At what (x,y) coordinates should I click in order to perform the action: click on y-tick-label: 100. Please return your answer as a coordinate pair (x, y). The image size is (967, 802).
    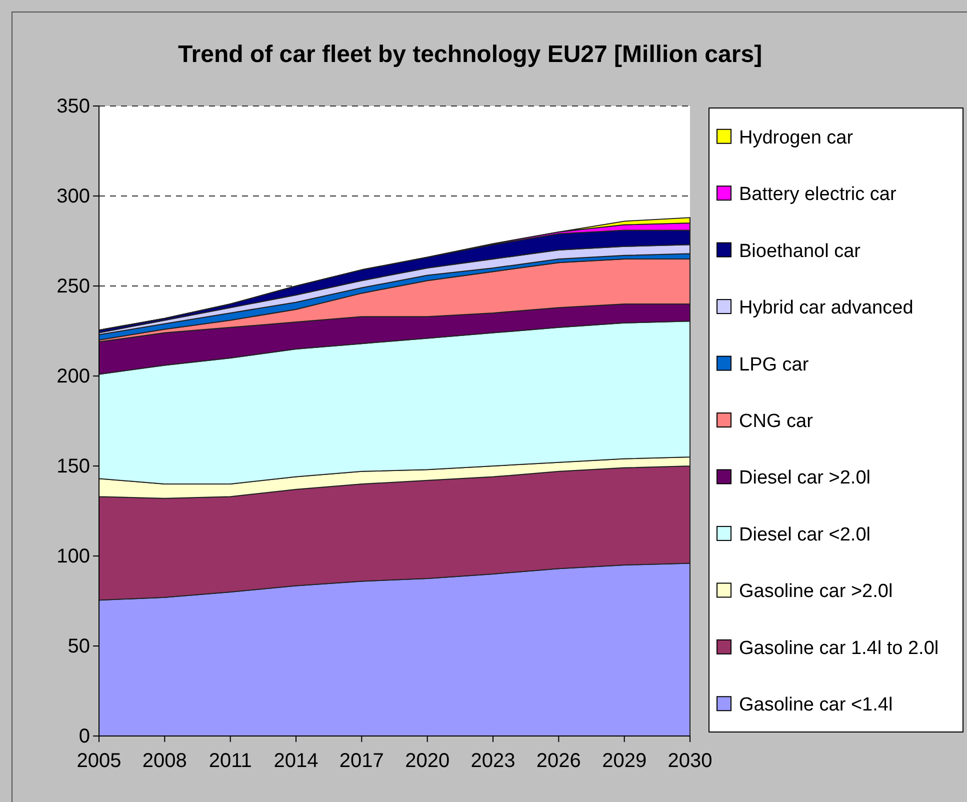
    Looking at the image, I should click on (73, 556).